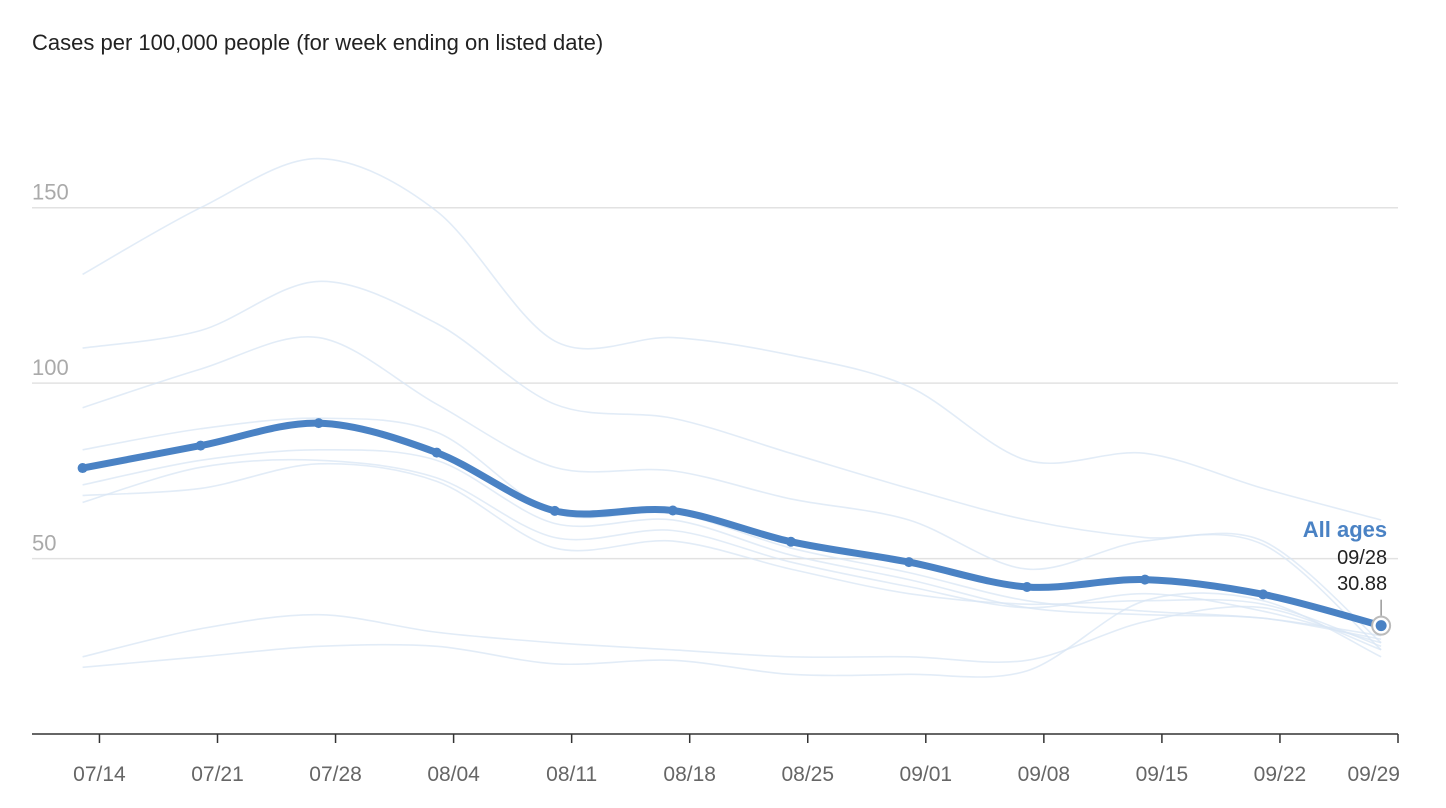 The height and width of the screenshot is (808, 1446). Describe the element at coordinates (571, 774) in the screenshot. I see `x-tick-label: 08/11` at that location.